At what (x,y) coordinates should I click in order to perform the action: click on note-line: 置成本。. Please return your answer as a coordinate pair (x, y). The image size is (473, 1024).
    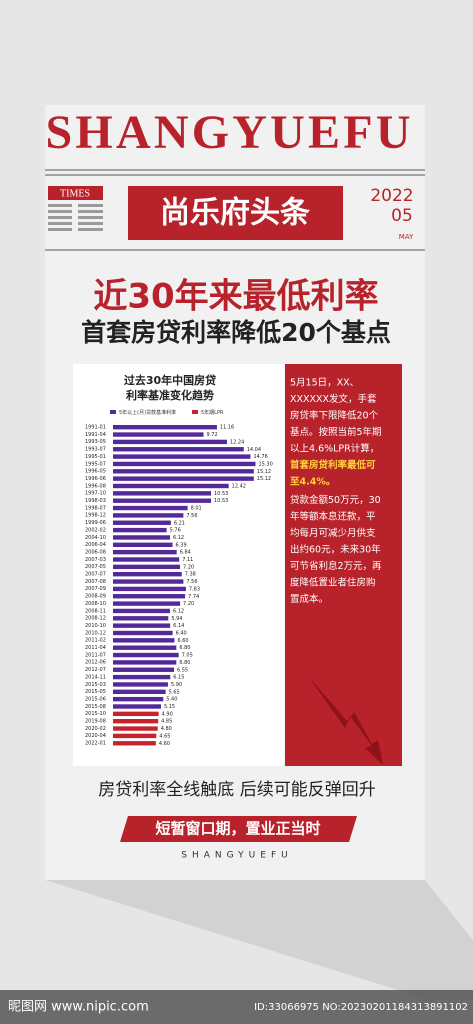
    Looking at the image, I should click on (309, 599).